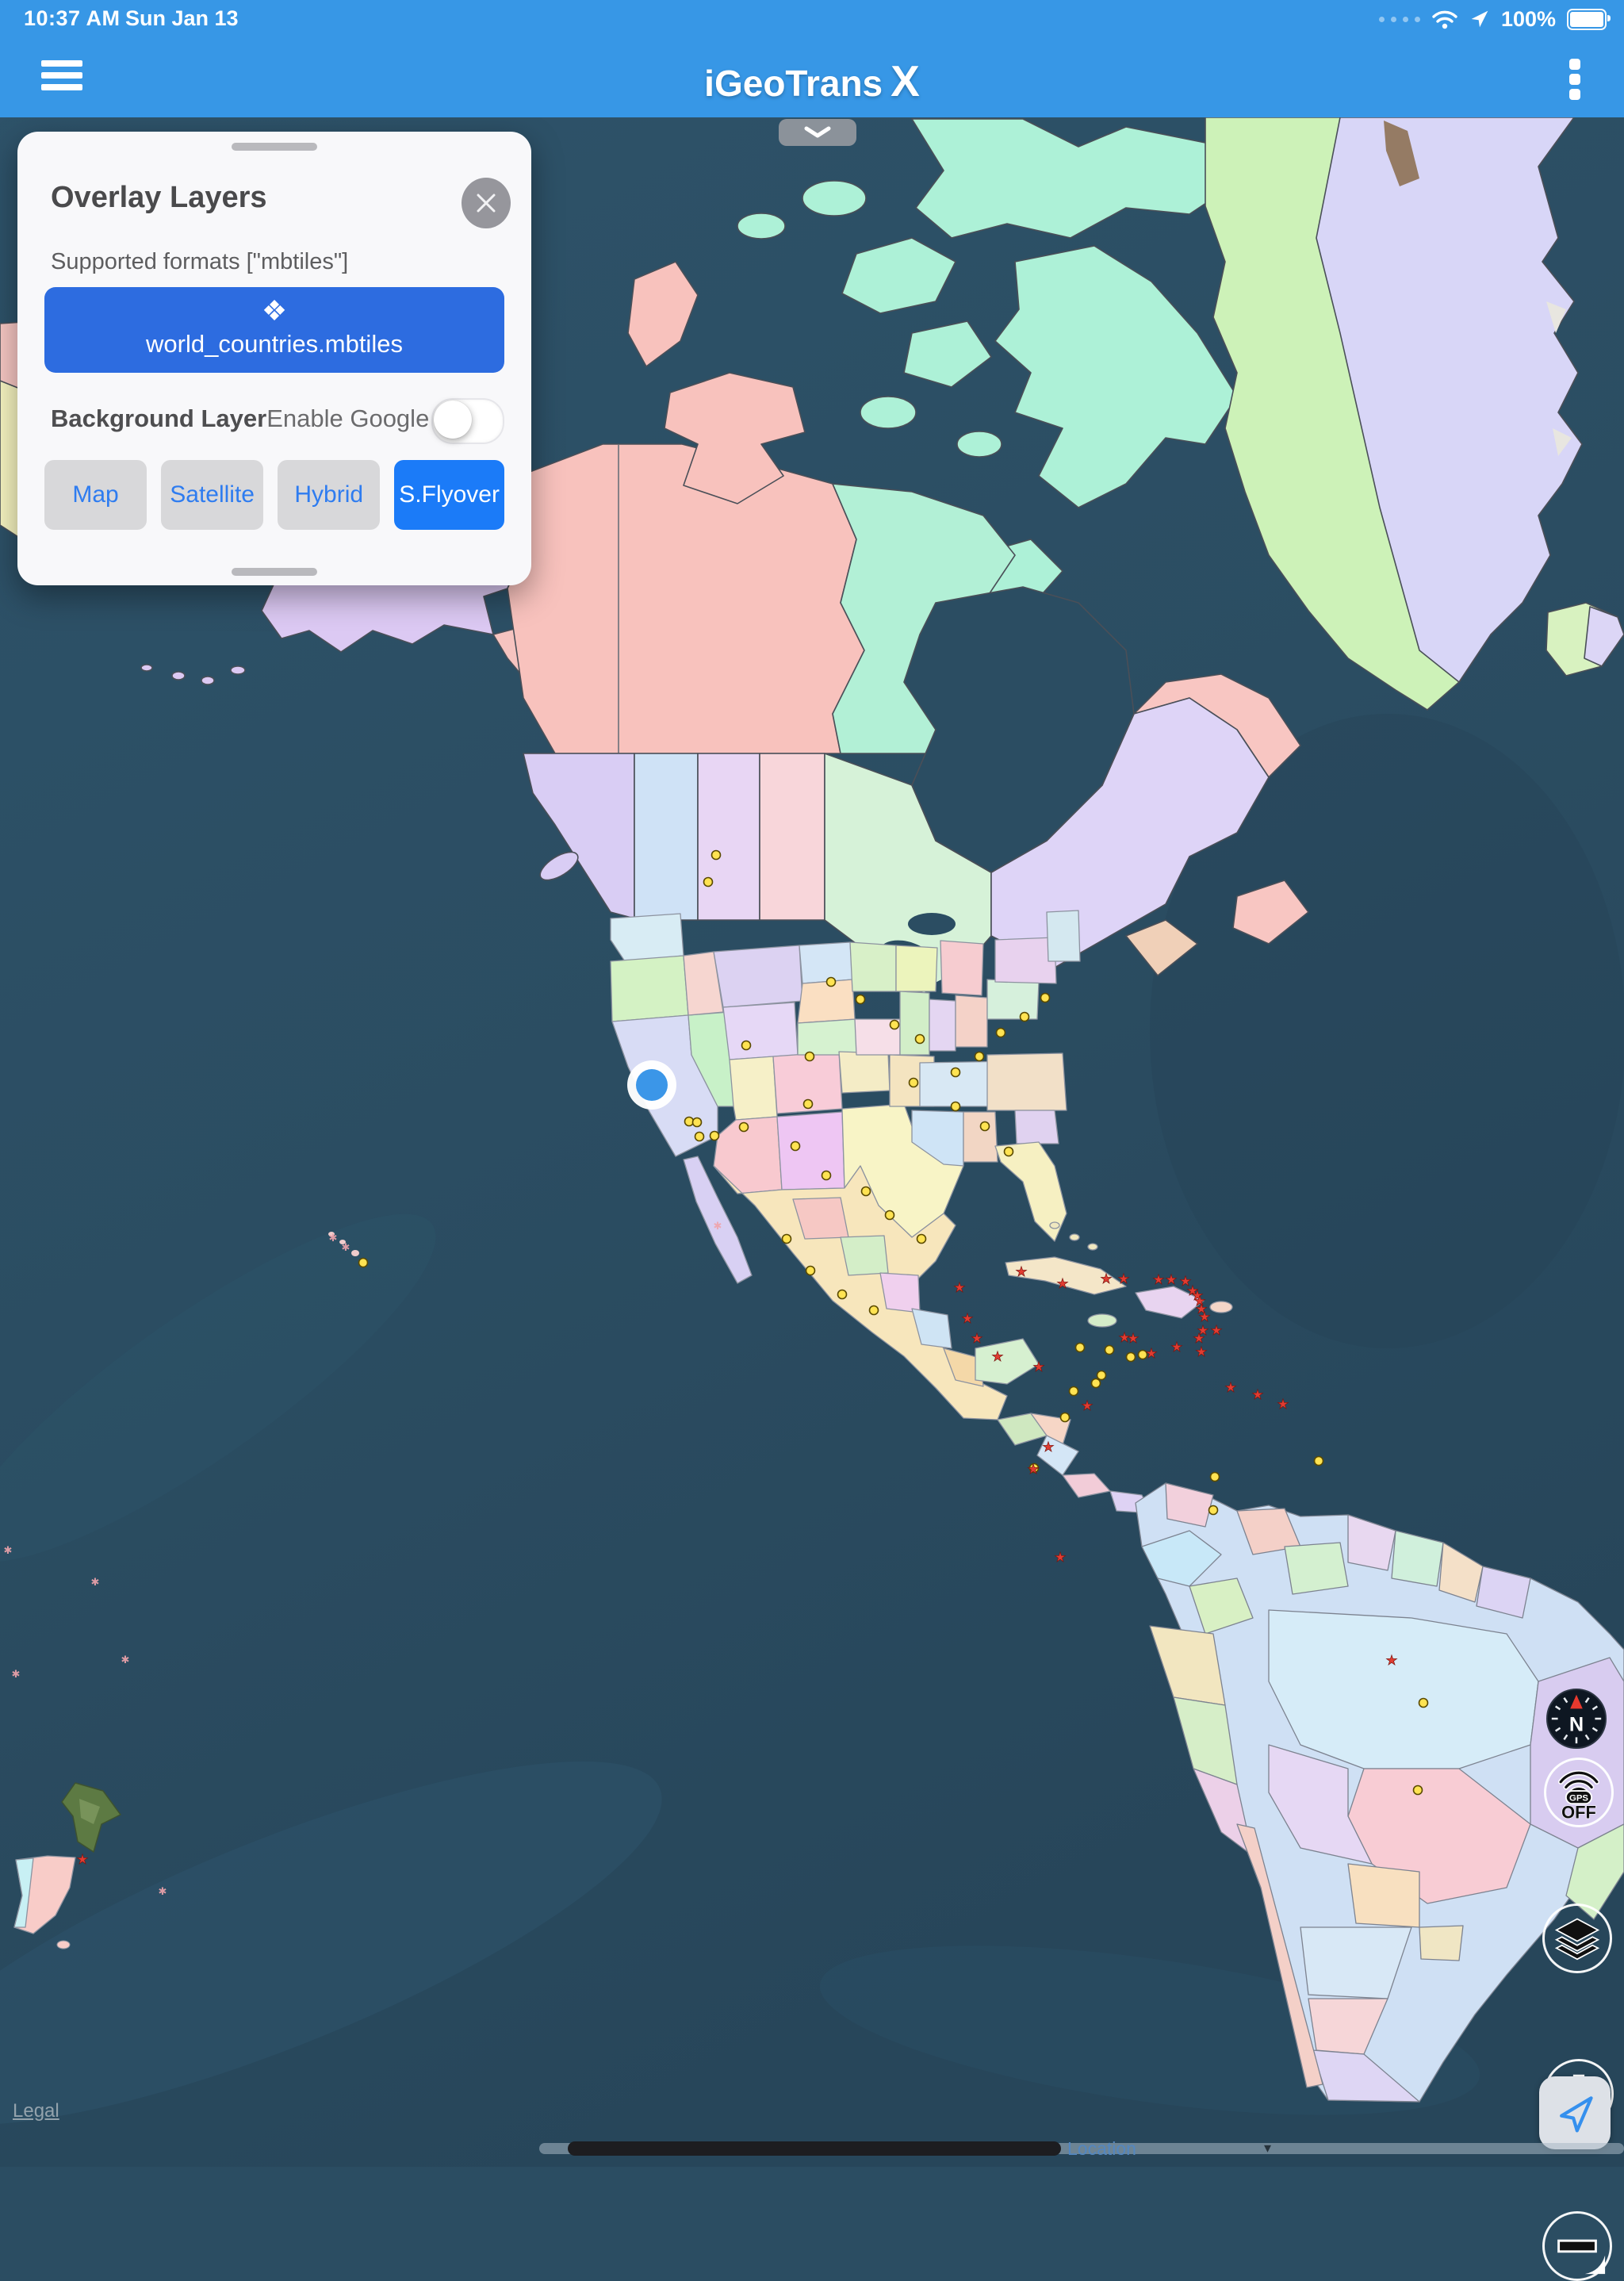 The width and height of the screenshot is (1624, 2281). Describe the element at coordinates (62, 77) in the screenshot. I see `menu-button` at that location.